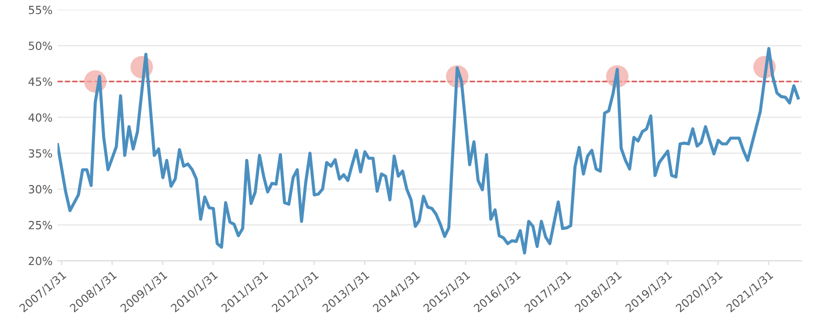 The image size is (822, 326). I want to click on y-tick-label: 55%, so click(40, 10).